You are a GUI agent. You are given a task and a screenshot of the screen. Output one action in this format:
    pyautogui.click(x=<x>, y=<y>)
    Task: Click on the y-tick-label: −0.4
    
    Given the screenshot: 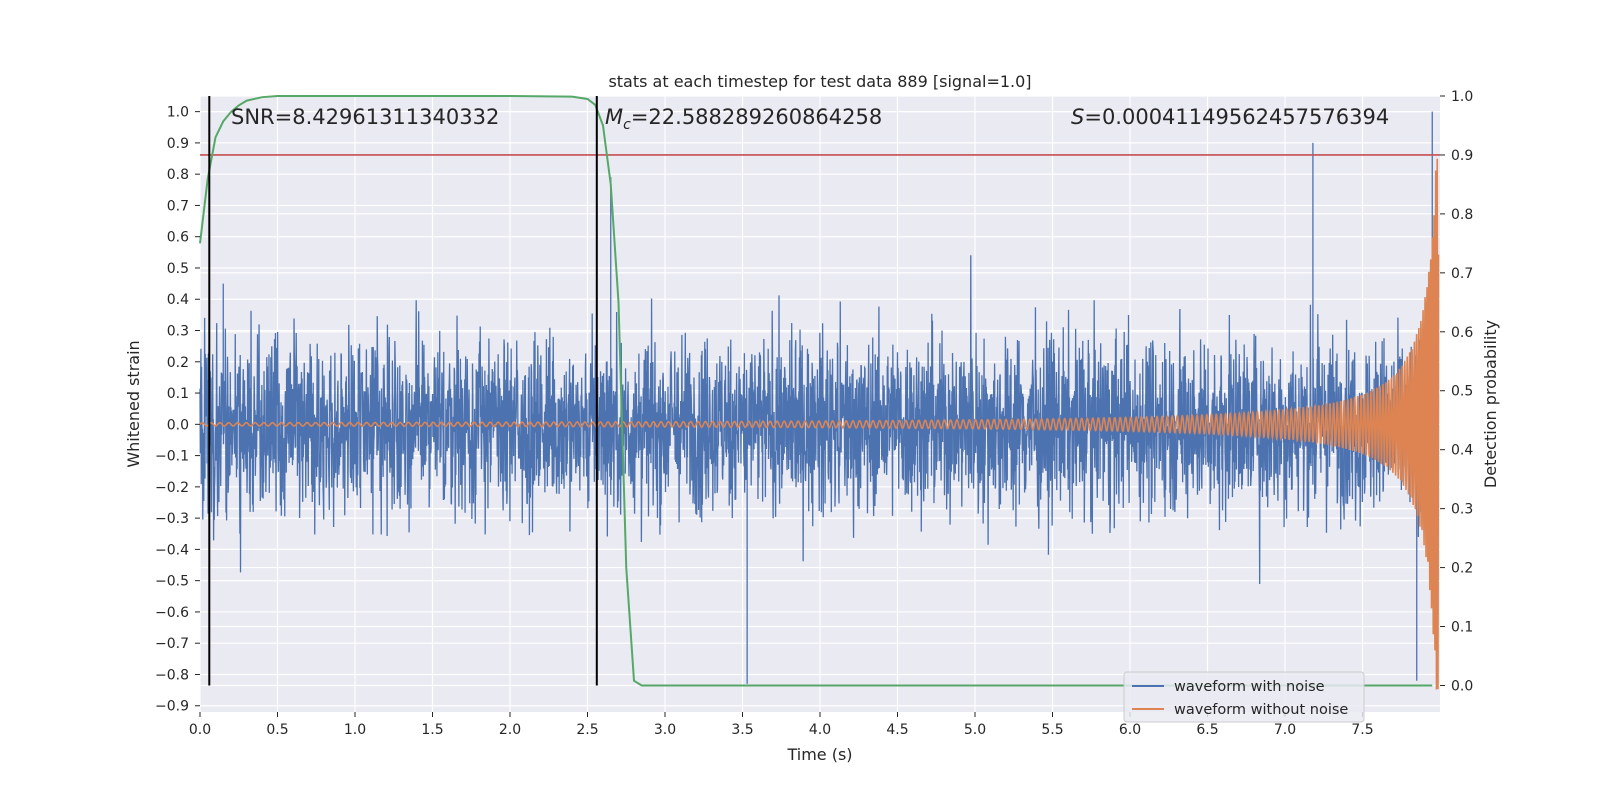 What is the action you would take?
    pyautogui.click(x=172, y=550)
    